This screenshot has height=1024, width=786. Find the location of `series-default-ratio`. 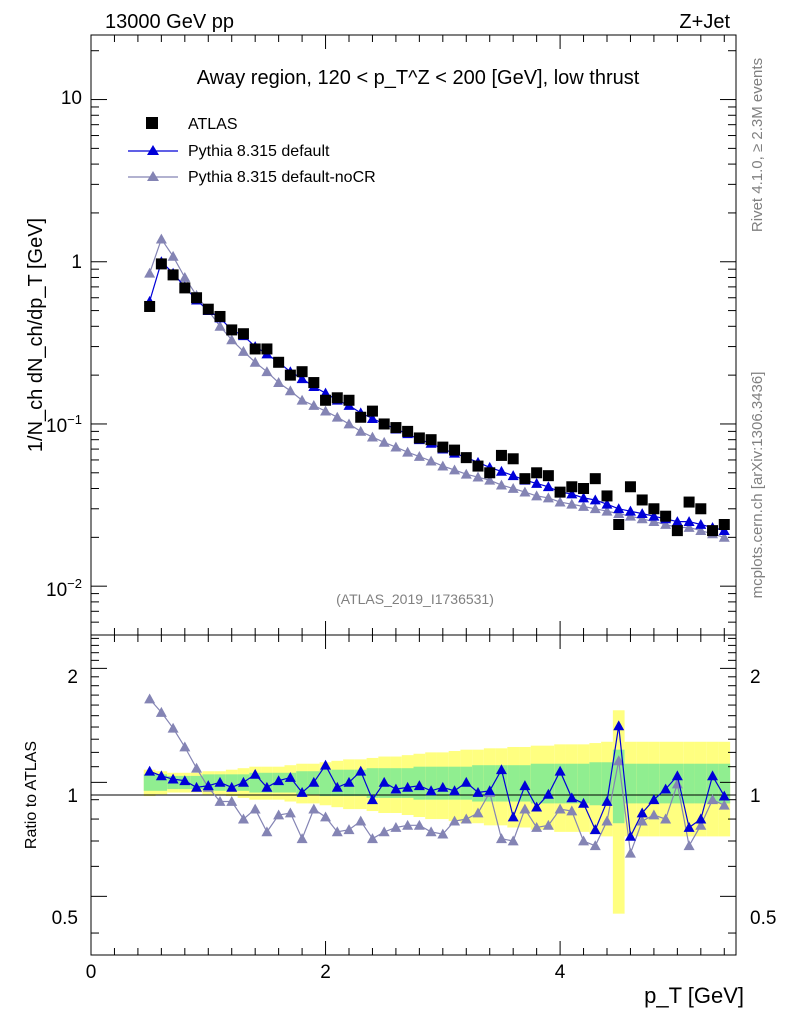

series-default-ratio is located at coordinates (437, 780).